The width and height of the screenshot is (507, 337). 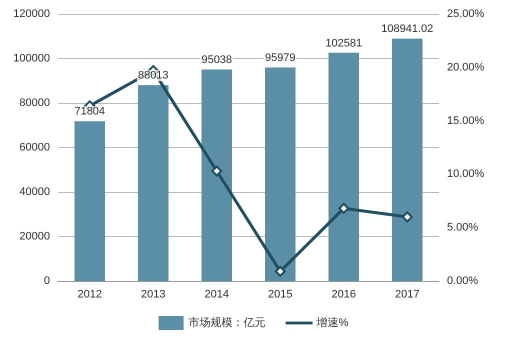 I want to click on legend-label: 市场规模：亿元, so click(x=227, y=322).